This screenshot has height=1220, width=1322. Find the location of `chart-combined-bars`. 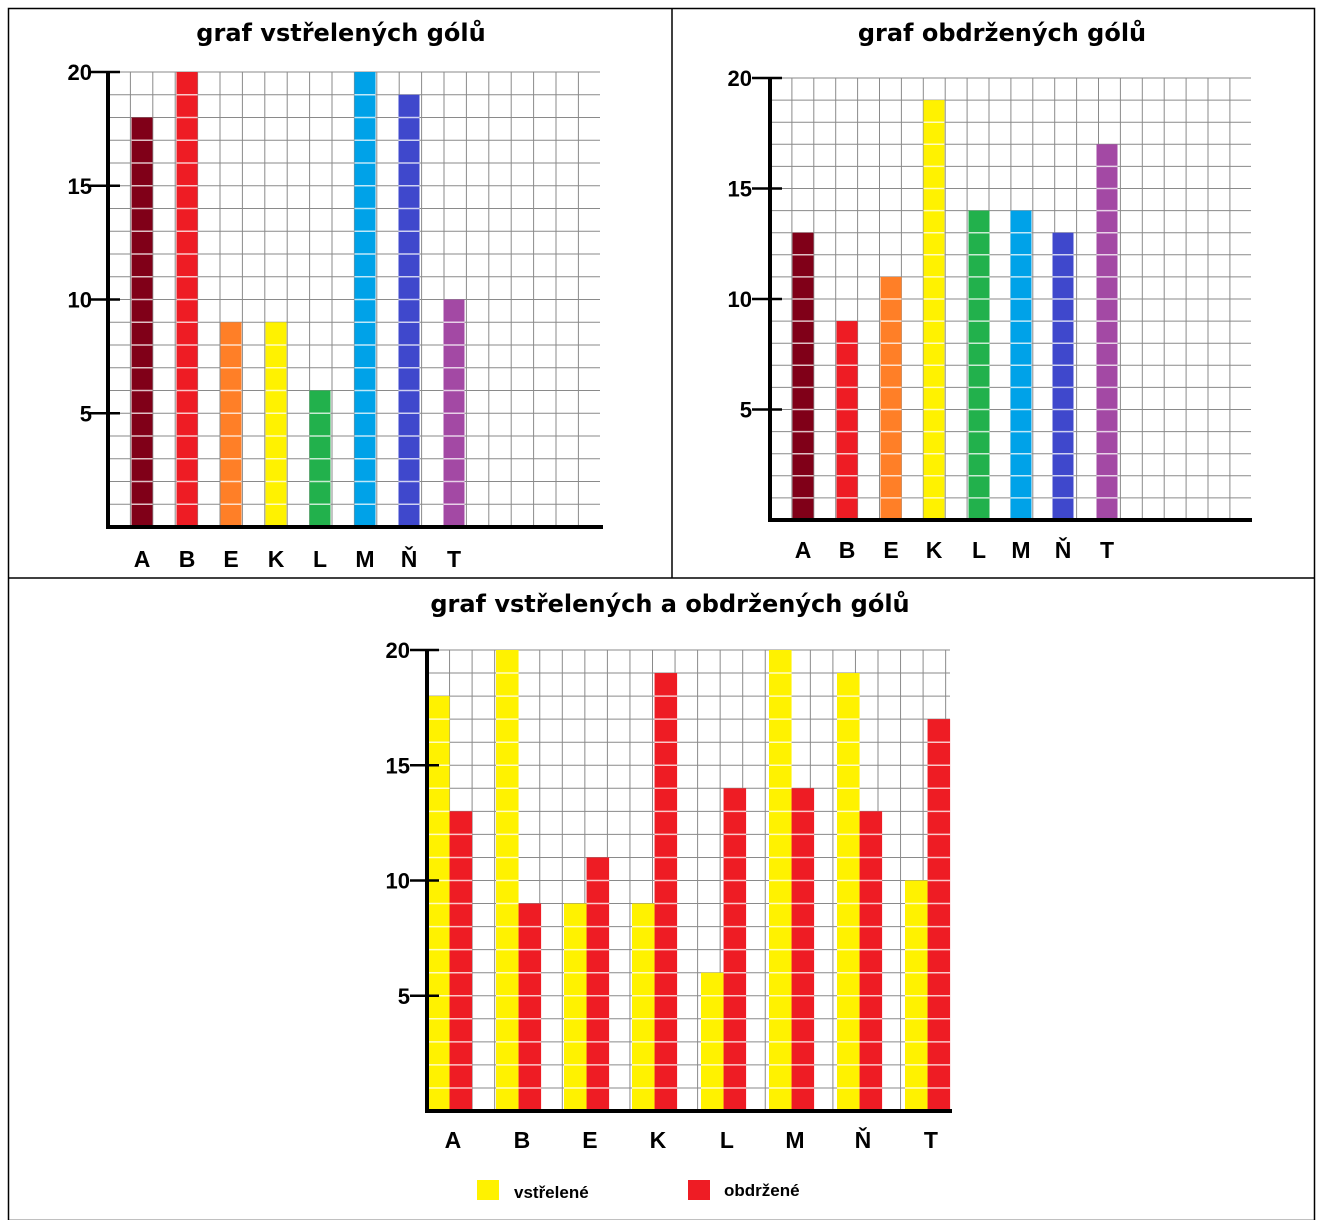

chart-combined-bars is located at coordinates (689, 880).